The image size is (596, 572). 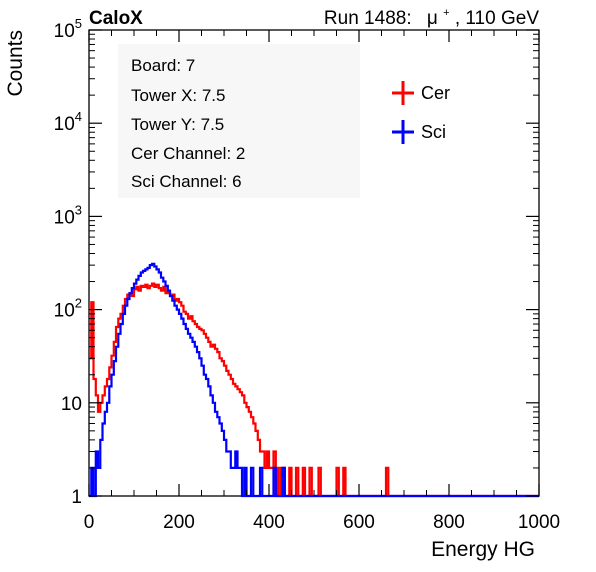 I want to click on x-tick-label: 800, so click(x=449, y=522).